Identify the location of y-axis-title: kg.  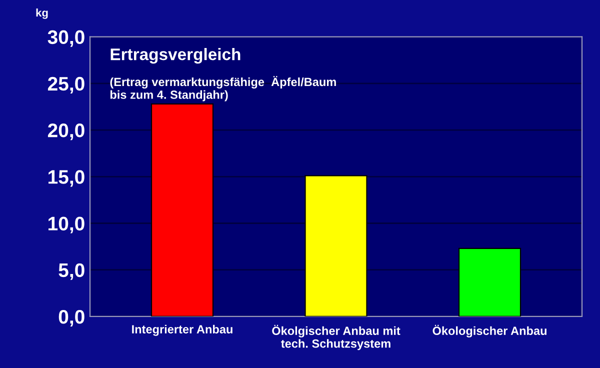
(42, 13).